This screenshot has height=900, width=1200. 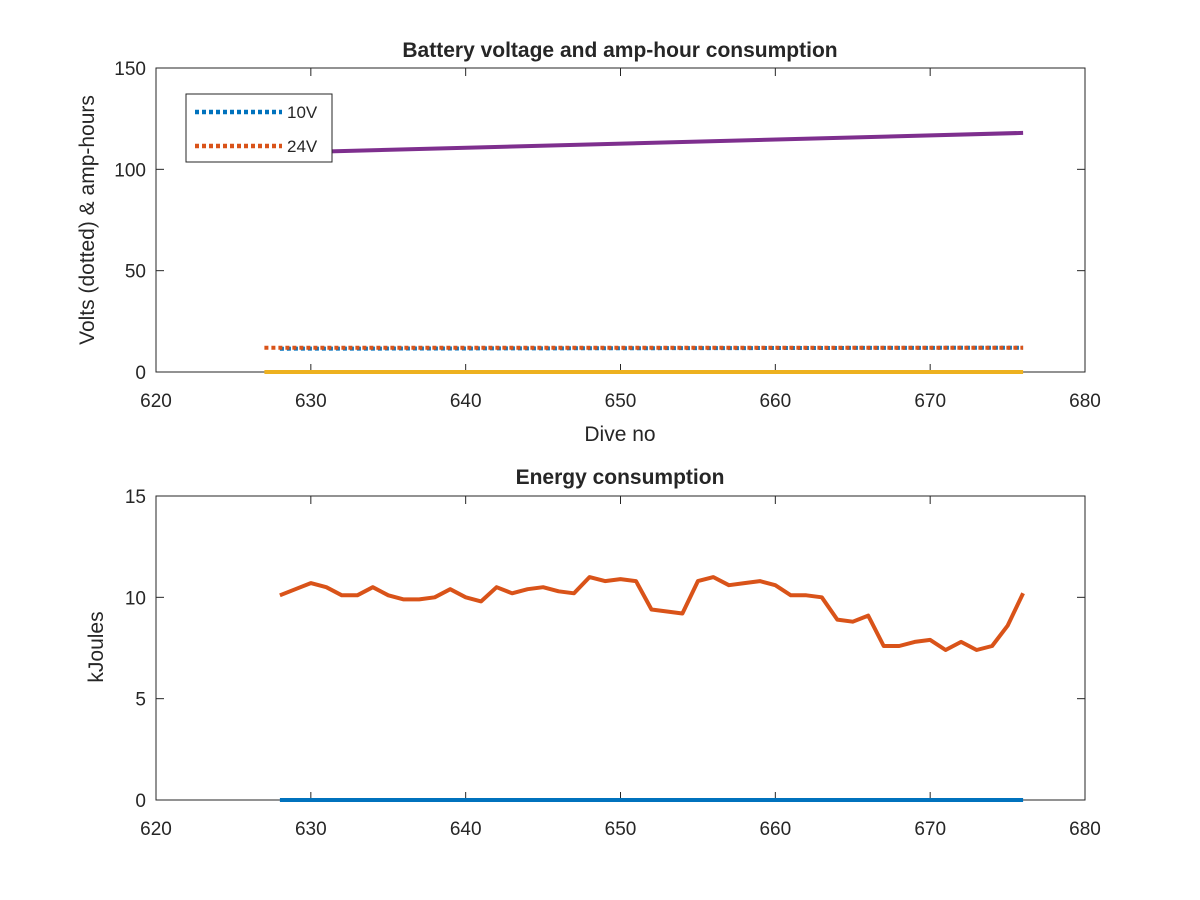 I want to click on y-tick-label: 150, so click(x=130, y=69).